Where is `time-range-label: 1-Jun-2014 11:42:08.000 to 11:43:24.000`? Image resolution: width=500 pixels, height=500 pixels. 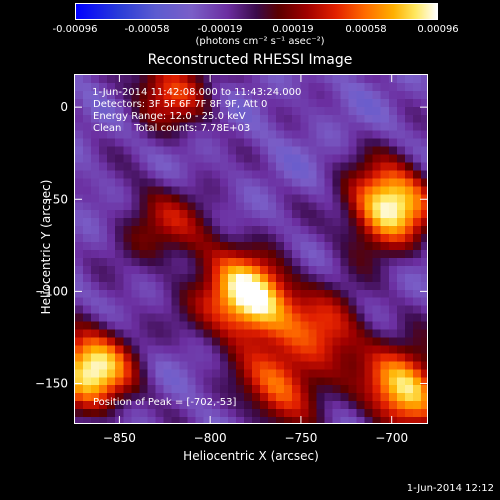 time-range-label: 1-Jun-2014 11:42:08.000 to 11:43:24.000 is located at coordinates (195, 92).